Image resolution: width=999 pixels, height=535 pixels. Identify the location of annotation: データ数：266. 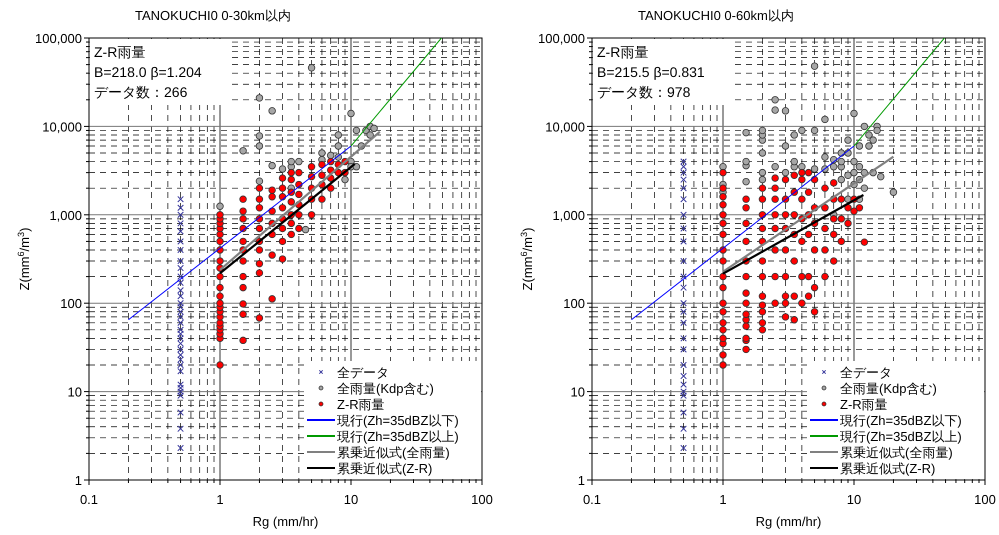
(141, 92).